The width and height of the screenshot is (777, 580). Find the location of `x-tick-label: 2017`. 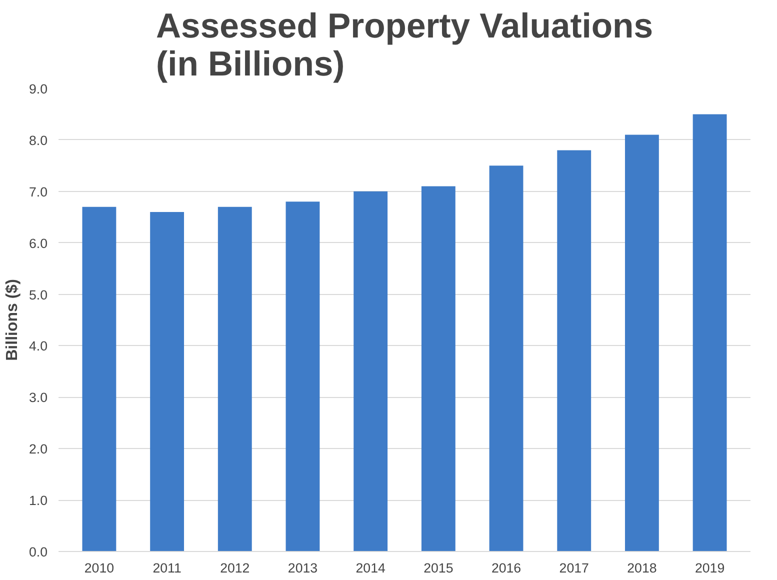

x-tick-label: 2017 is located at coordinates (574, 568).